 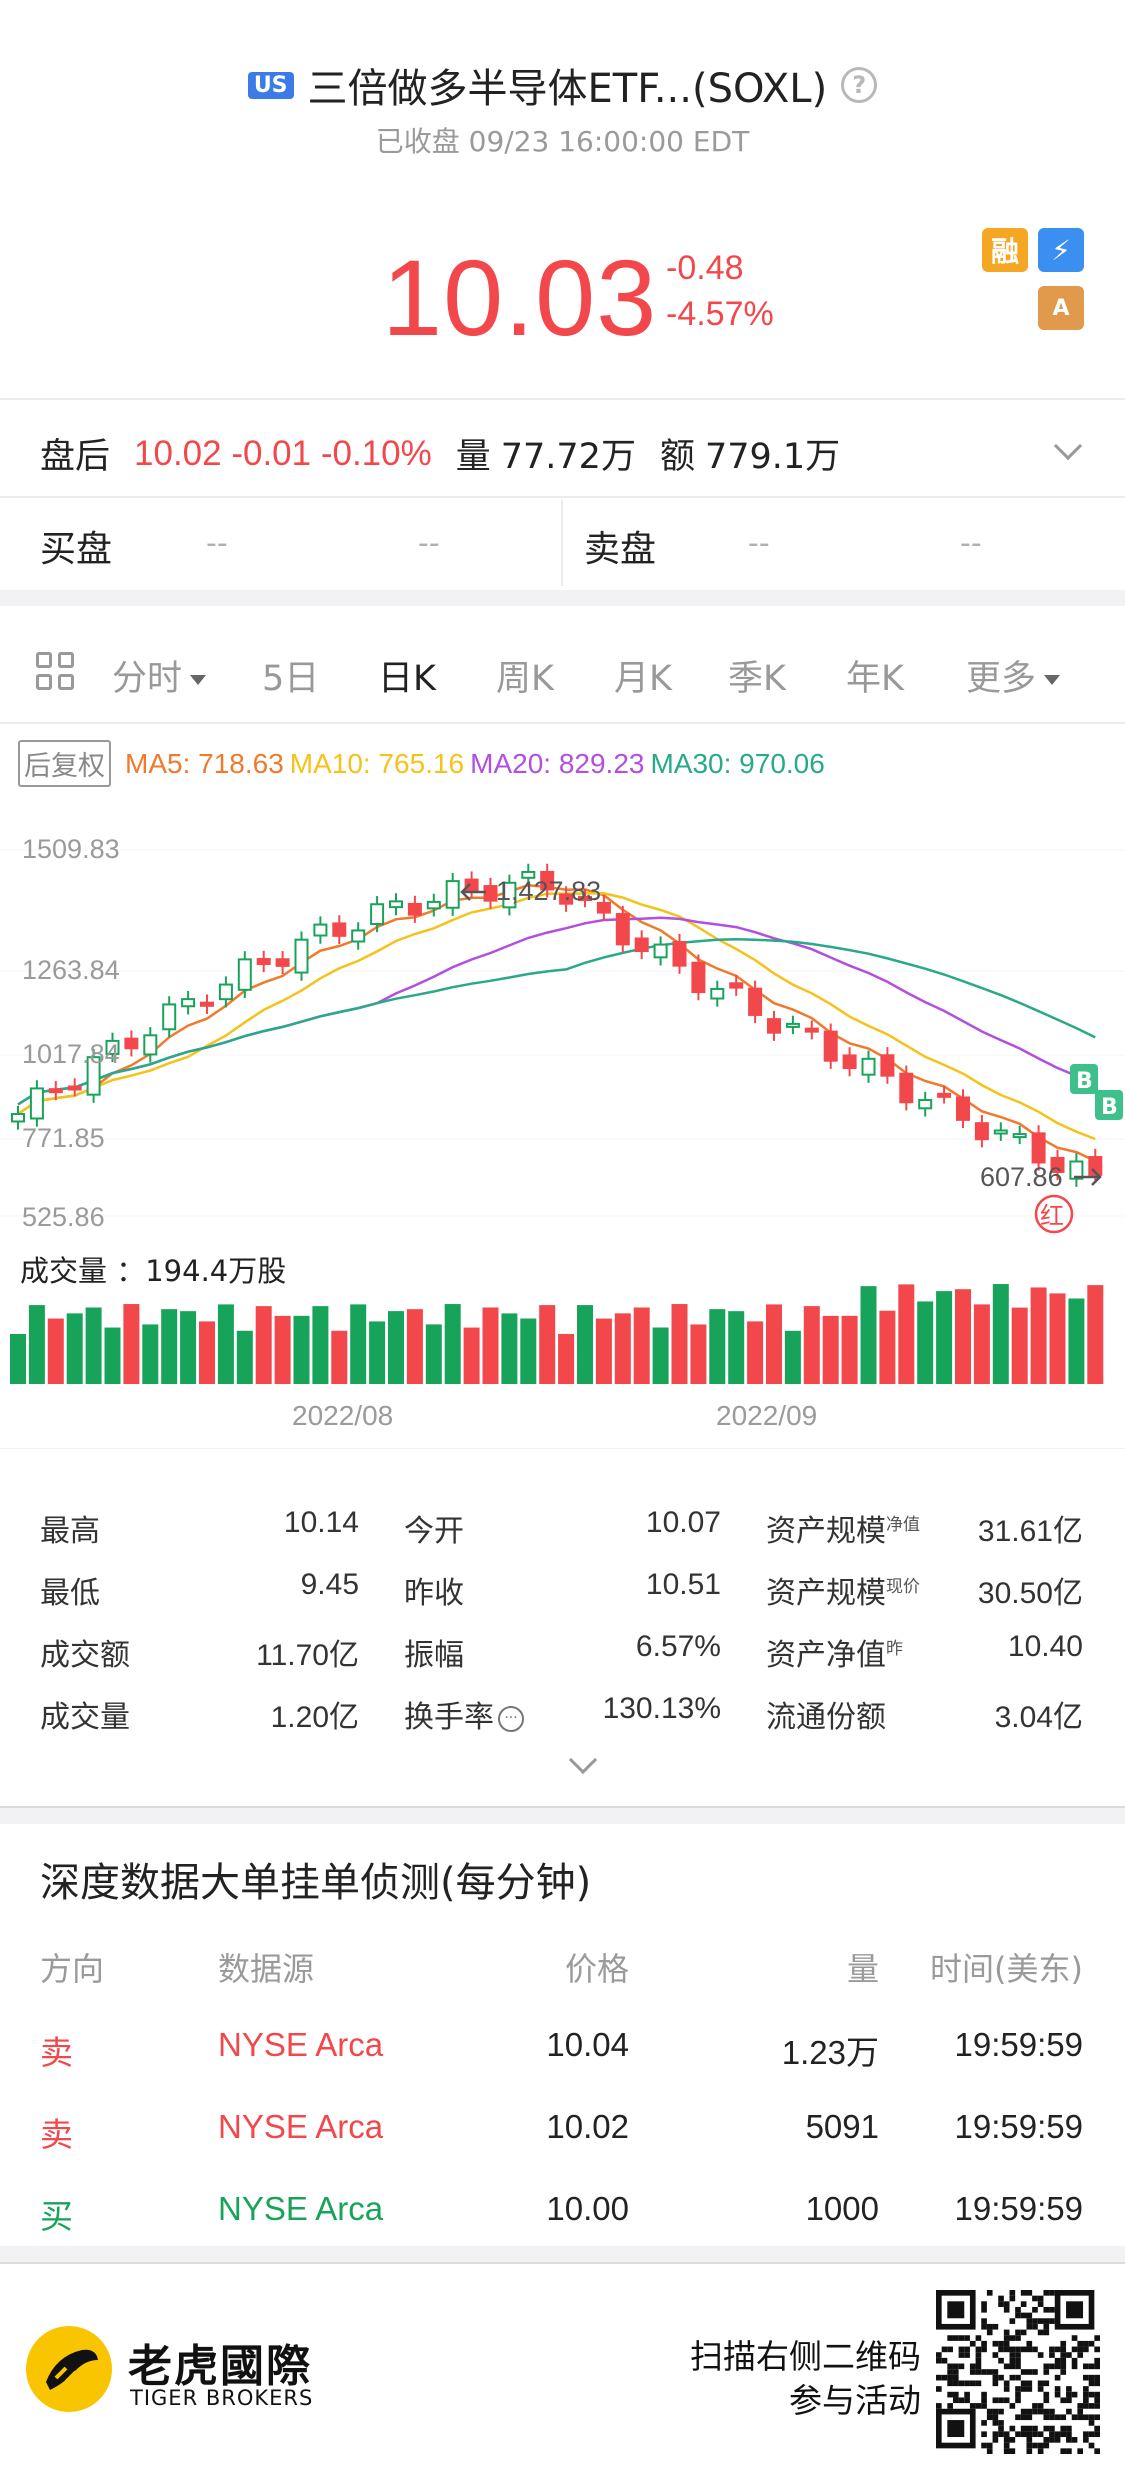 I want to click on tab-weekly-k: 周K, so click(x=525, y=679).